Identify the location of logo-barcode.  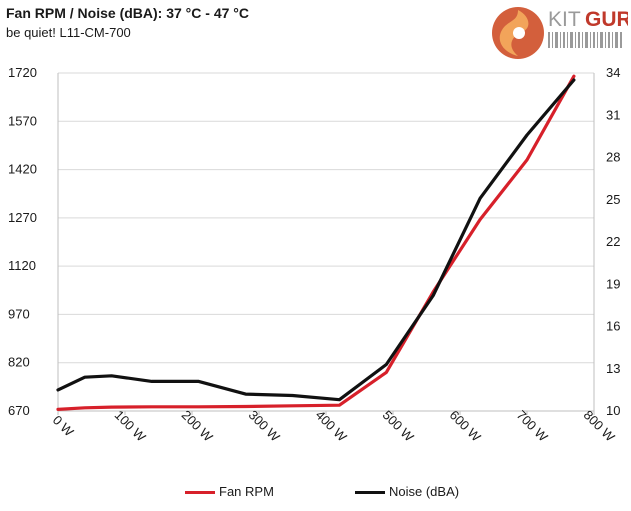
(585, 40).